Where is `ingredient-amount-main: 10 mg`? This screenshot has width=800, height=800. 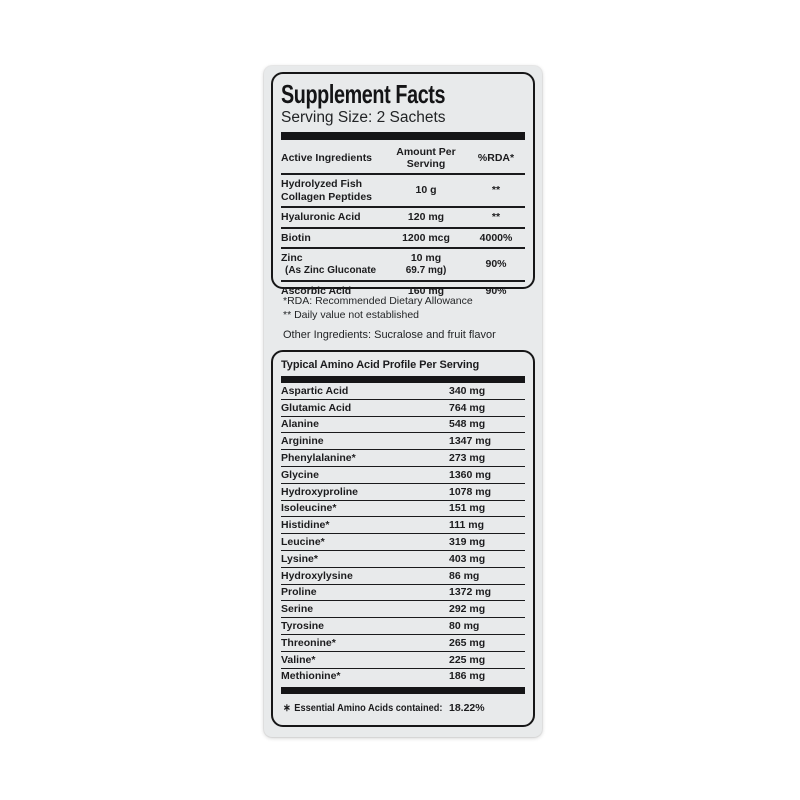 ingredient-amount-main: 10 mg is located at coordinates (426, 258).